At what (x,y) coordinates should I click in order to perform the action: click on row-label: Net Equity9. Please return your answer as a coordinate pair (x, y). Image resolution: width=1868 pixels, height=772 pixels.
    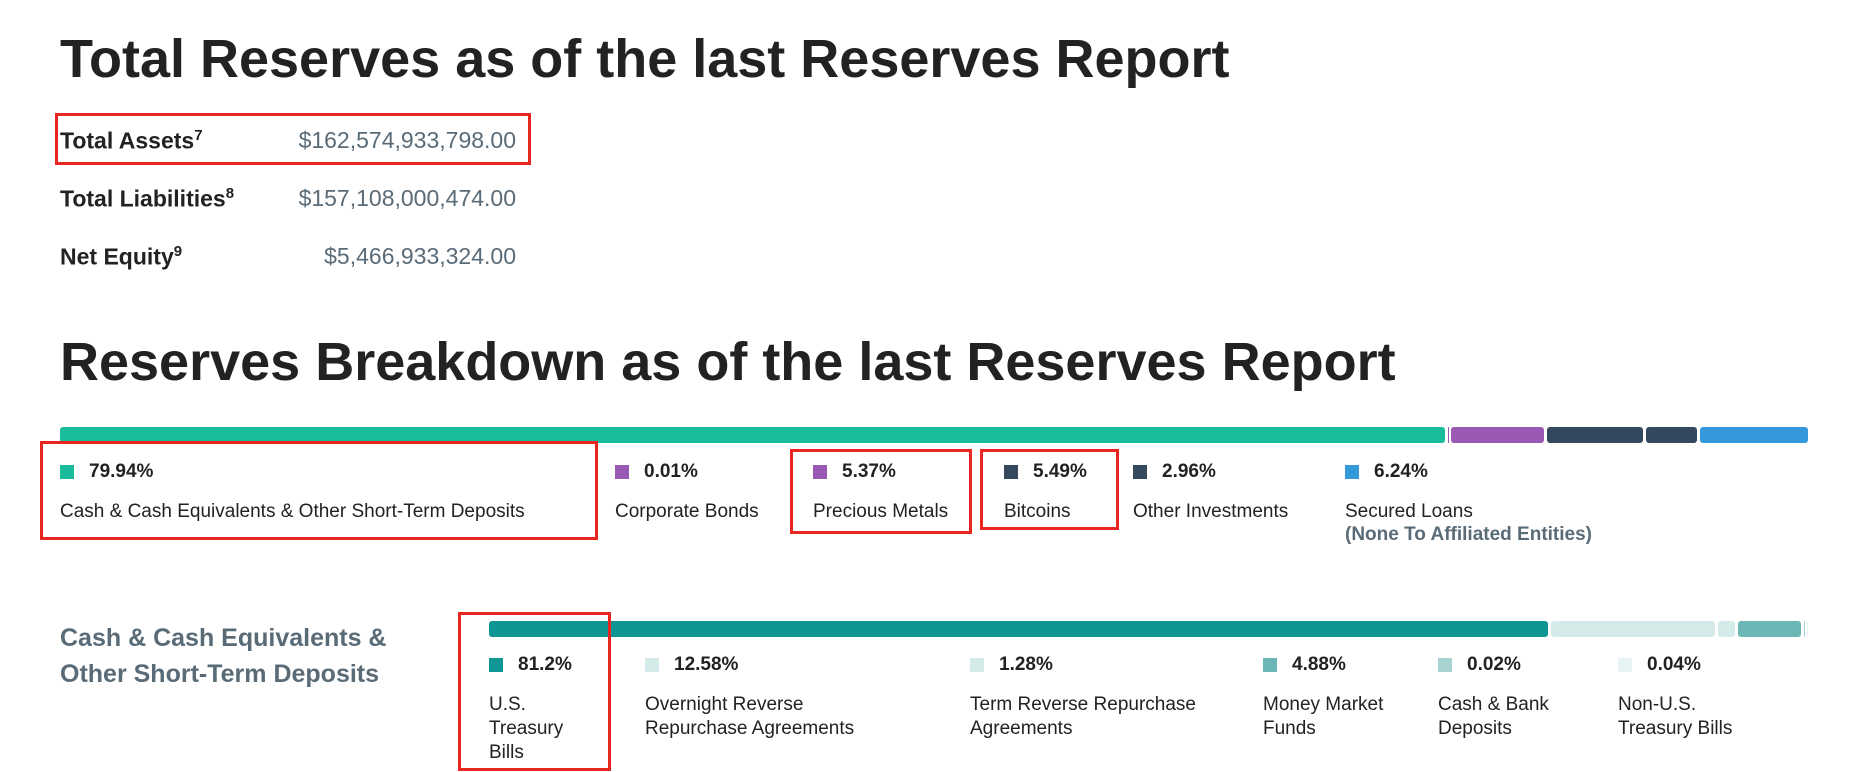
    Looking at the image, I should click on (121, 257).